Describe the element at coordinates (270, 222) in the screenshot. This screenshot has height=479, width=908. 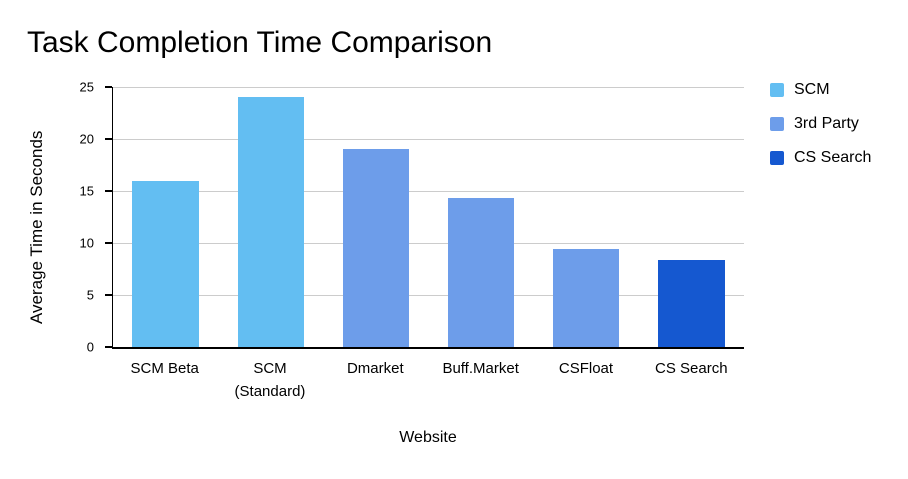
I see `bar-scm-standard` at that location.